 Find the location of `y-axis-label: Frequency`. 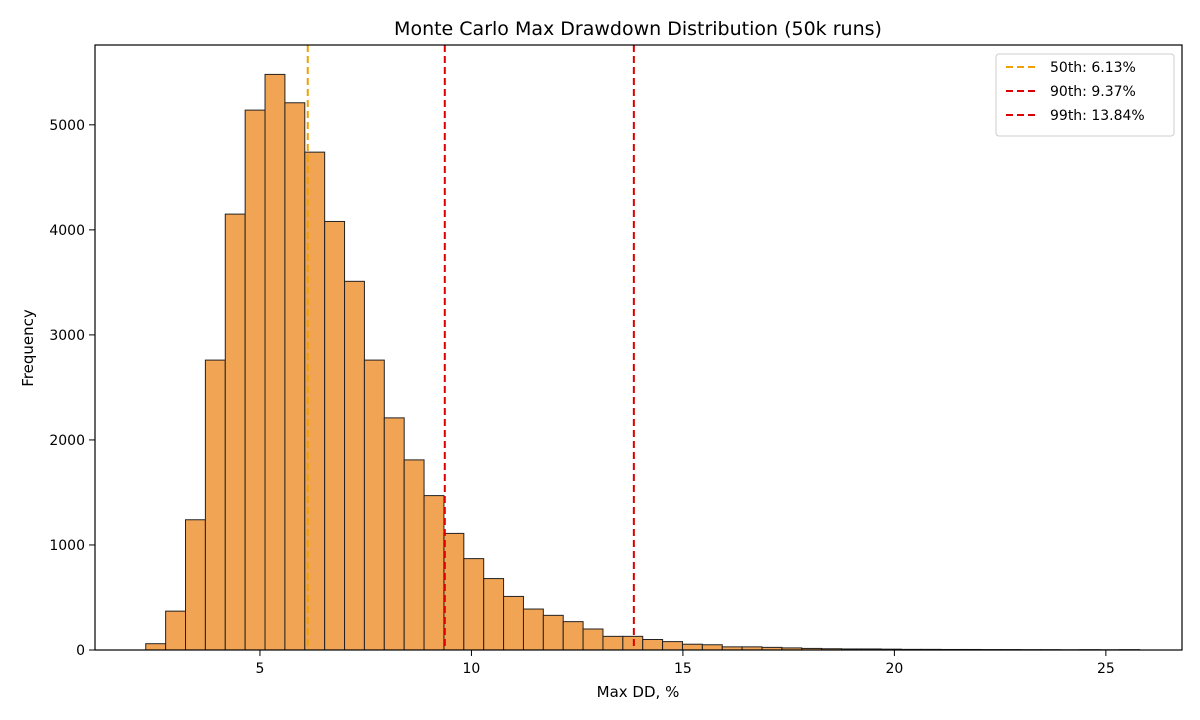

y-axis-label: Frequency is located at coordinates (28, 348).